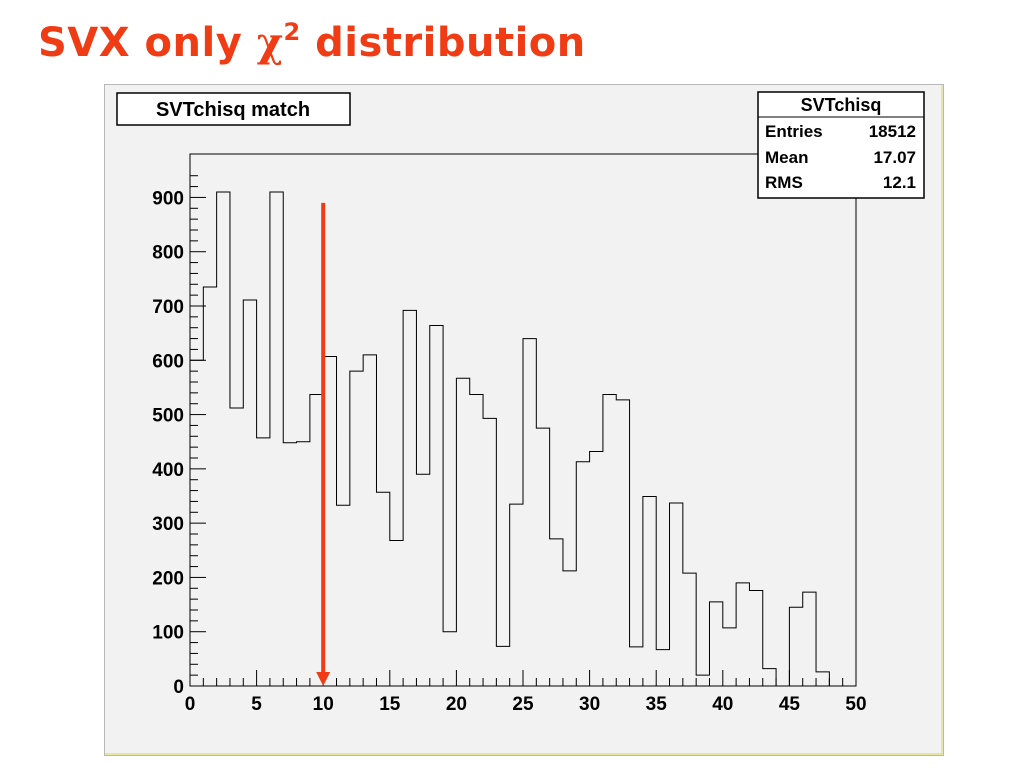 The image size is (1024, 768). Describe the element at coordinates (892, 131) in the screenshot. I see `stats-entries-value: 18512` at that location.